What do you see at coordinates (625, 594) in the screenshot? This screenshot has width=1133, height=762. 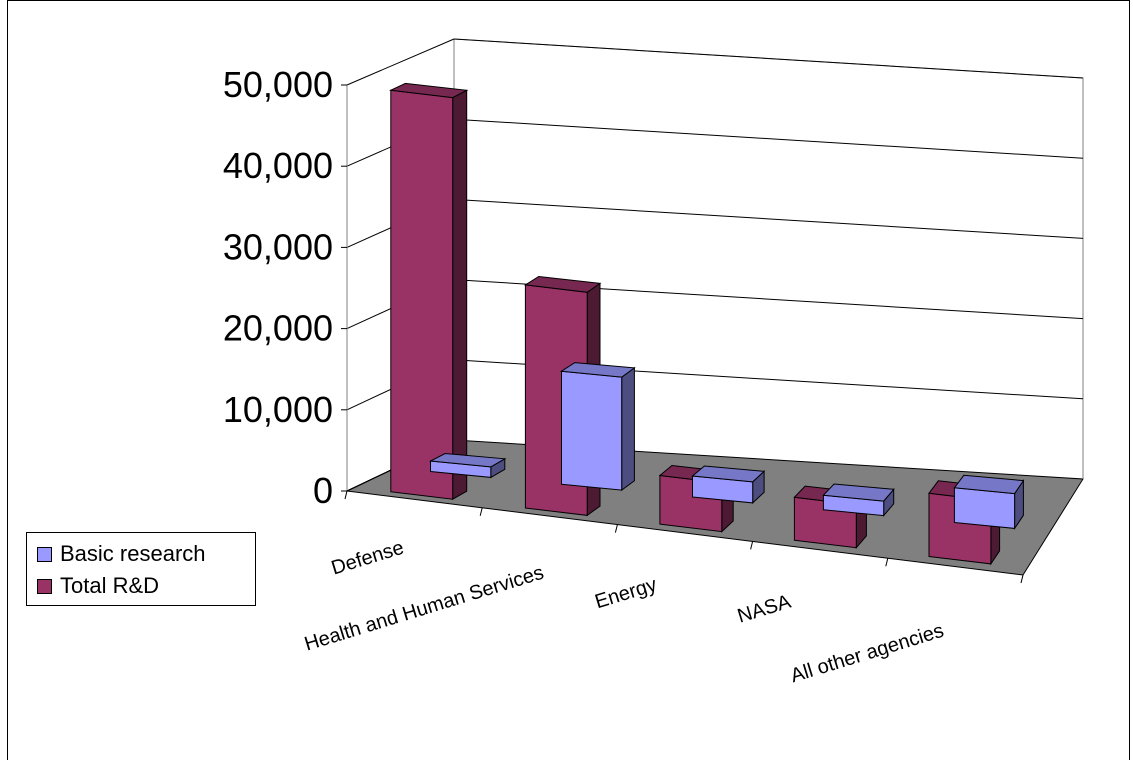 I see `x-category-label: Energy` at bounding box center [625, 594].